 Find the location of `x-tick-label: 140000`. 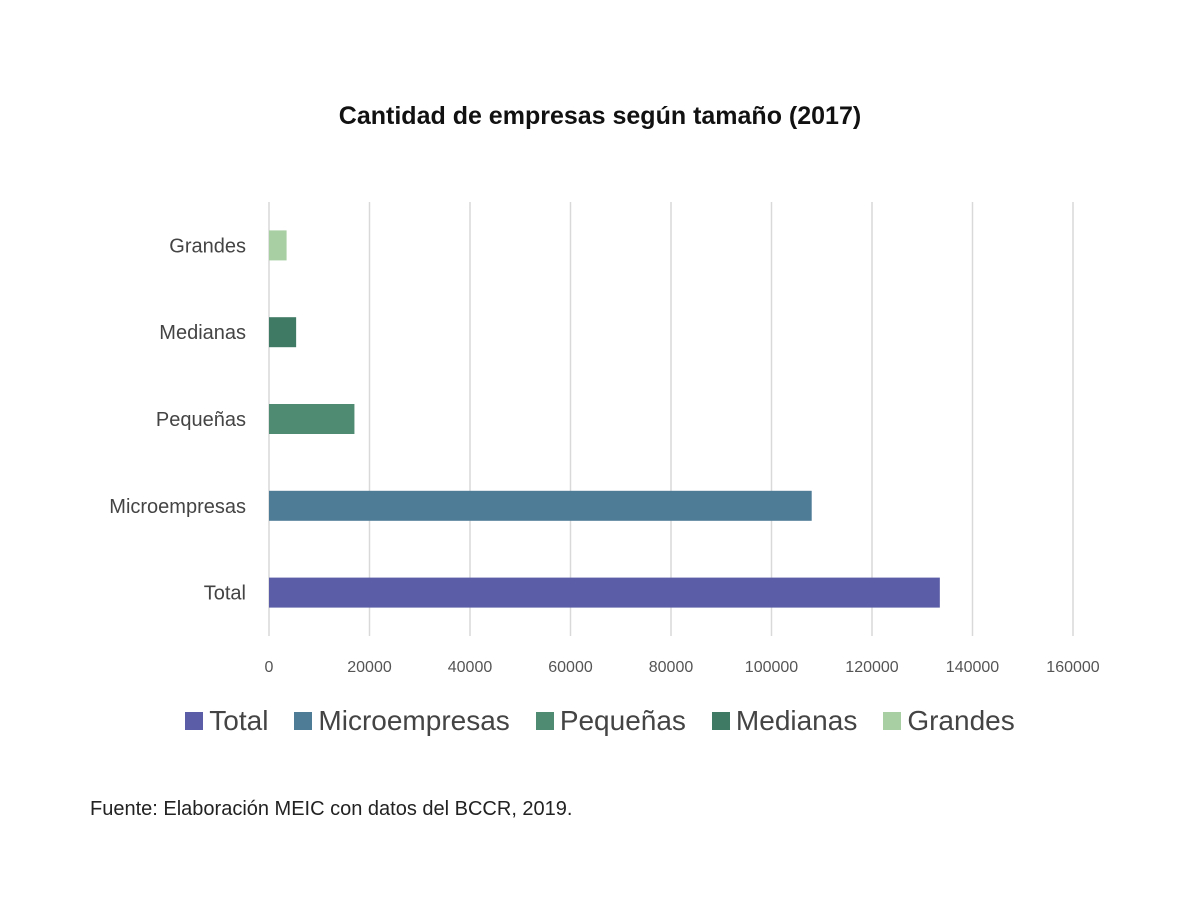

x-tick-label: 140000 is located at coordinates (972, 667).